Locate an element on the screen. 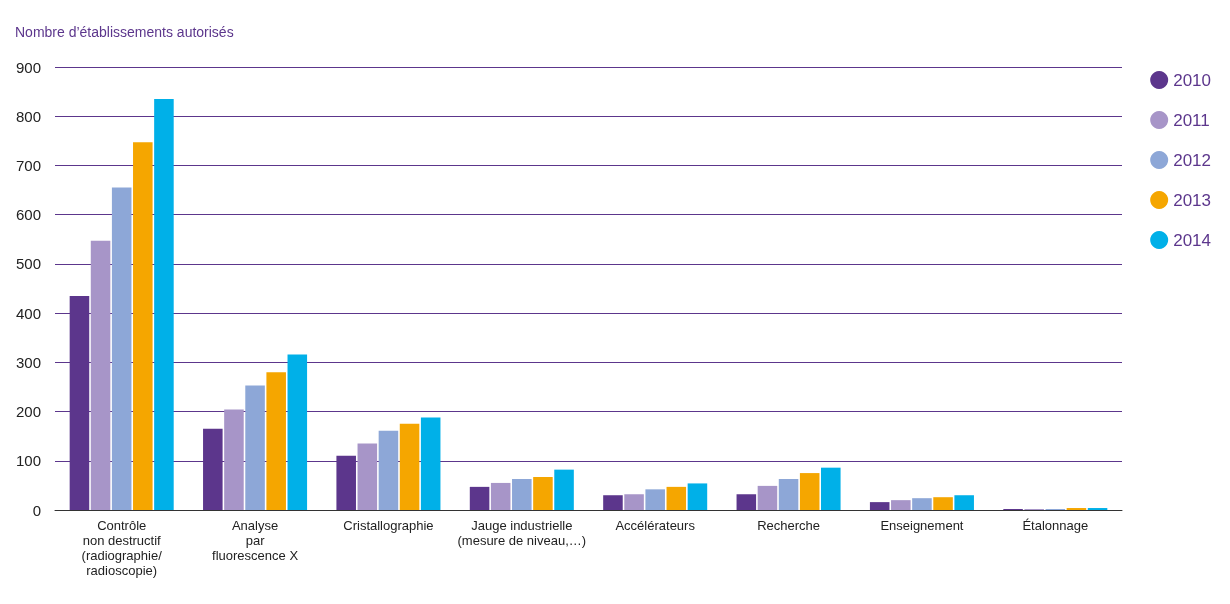 The image size is (1230, 604). y-tick-label: 800 is located at coordinates (28, 116).